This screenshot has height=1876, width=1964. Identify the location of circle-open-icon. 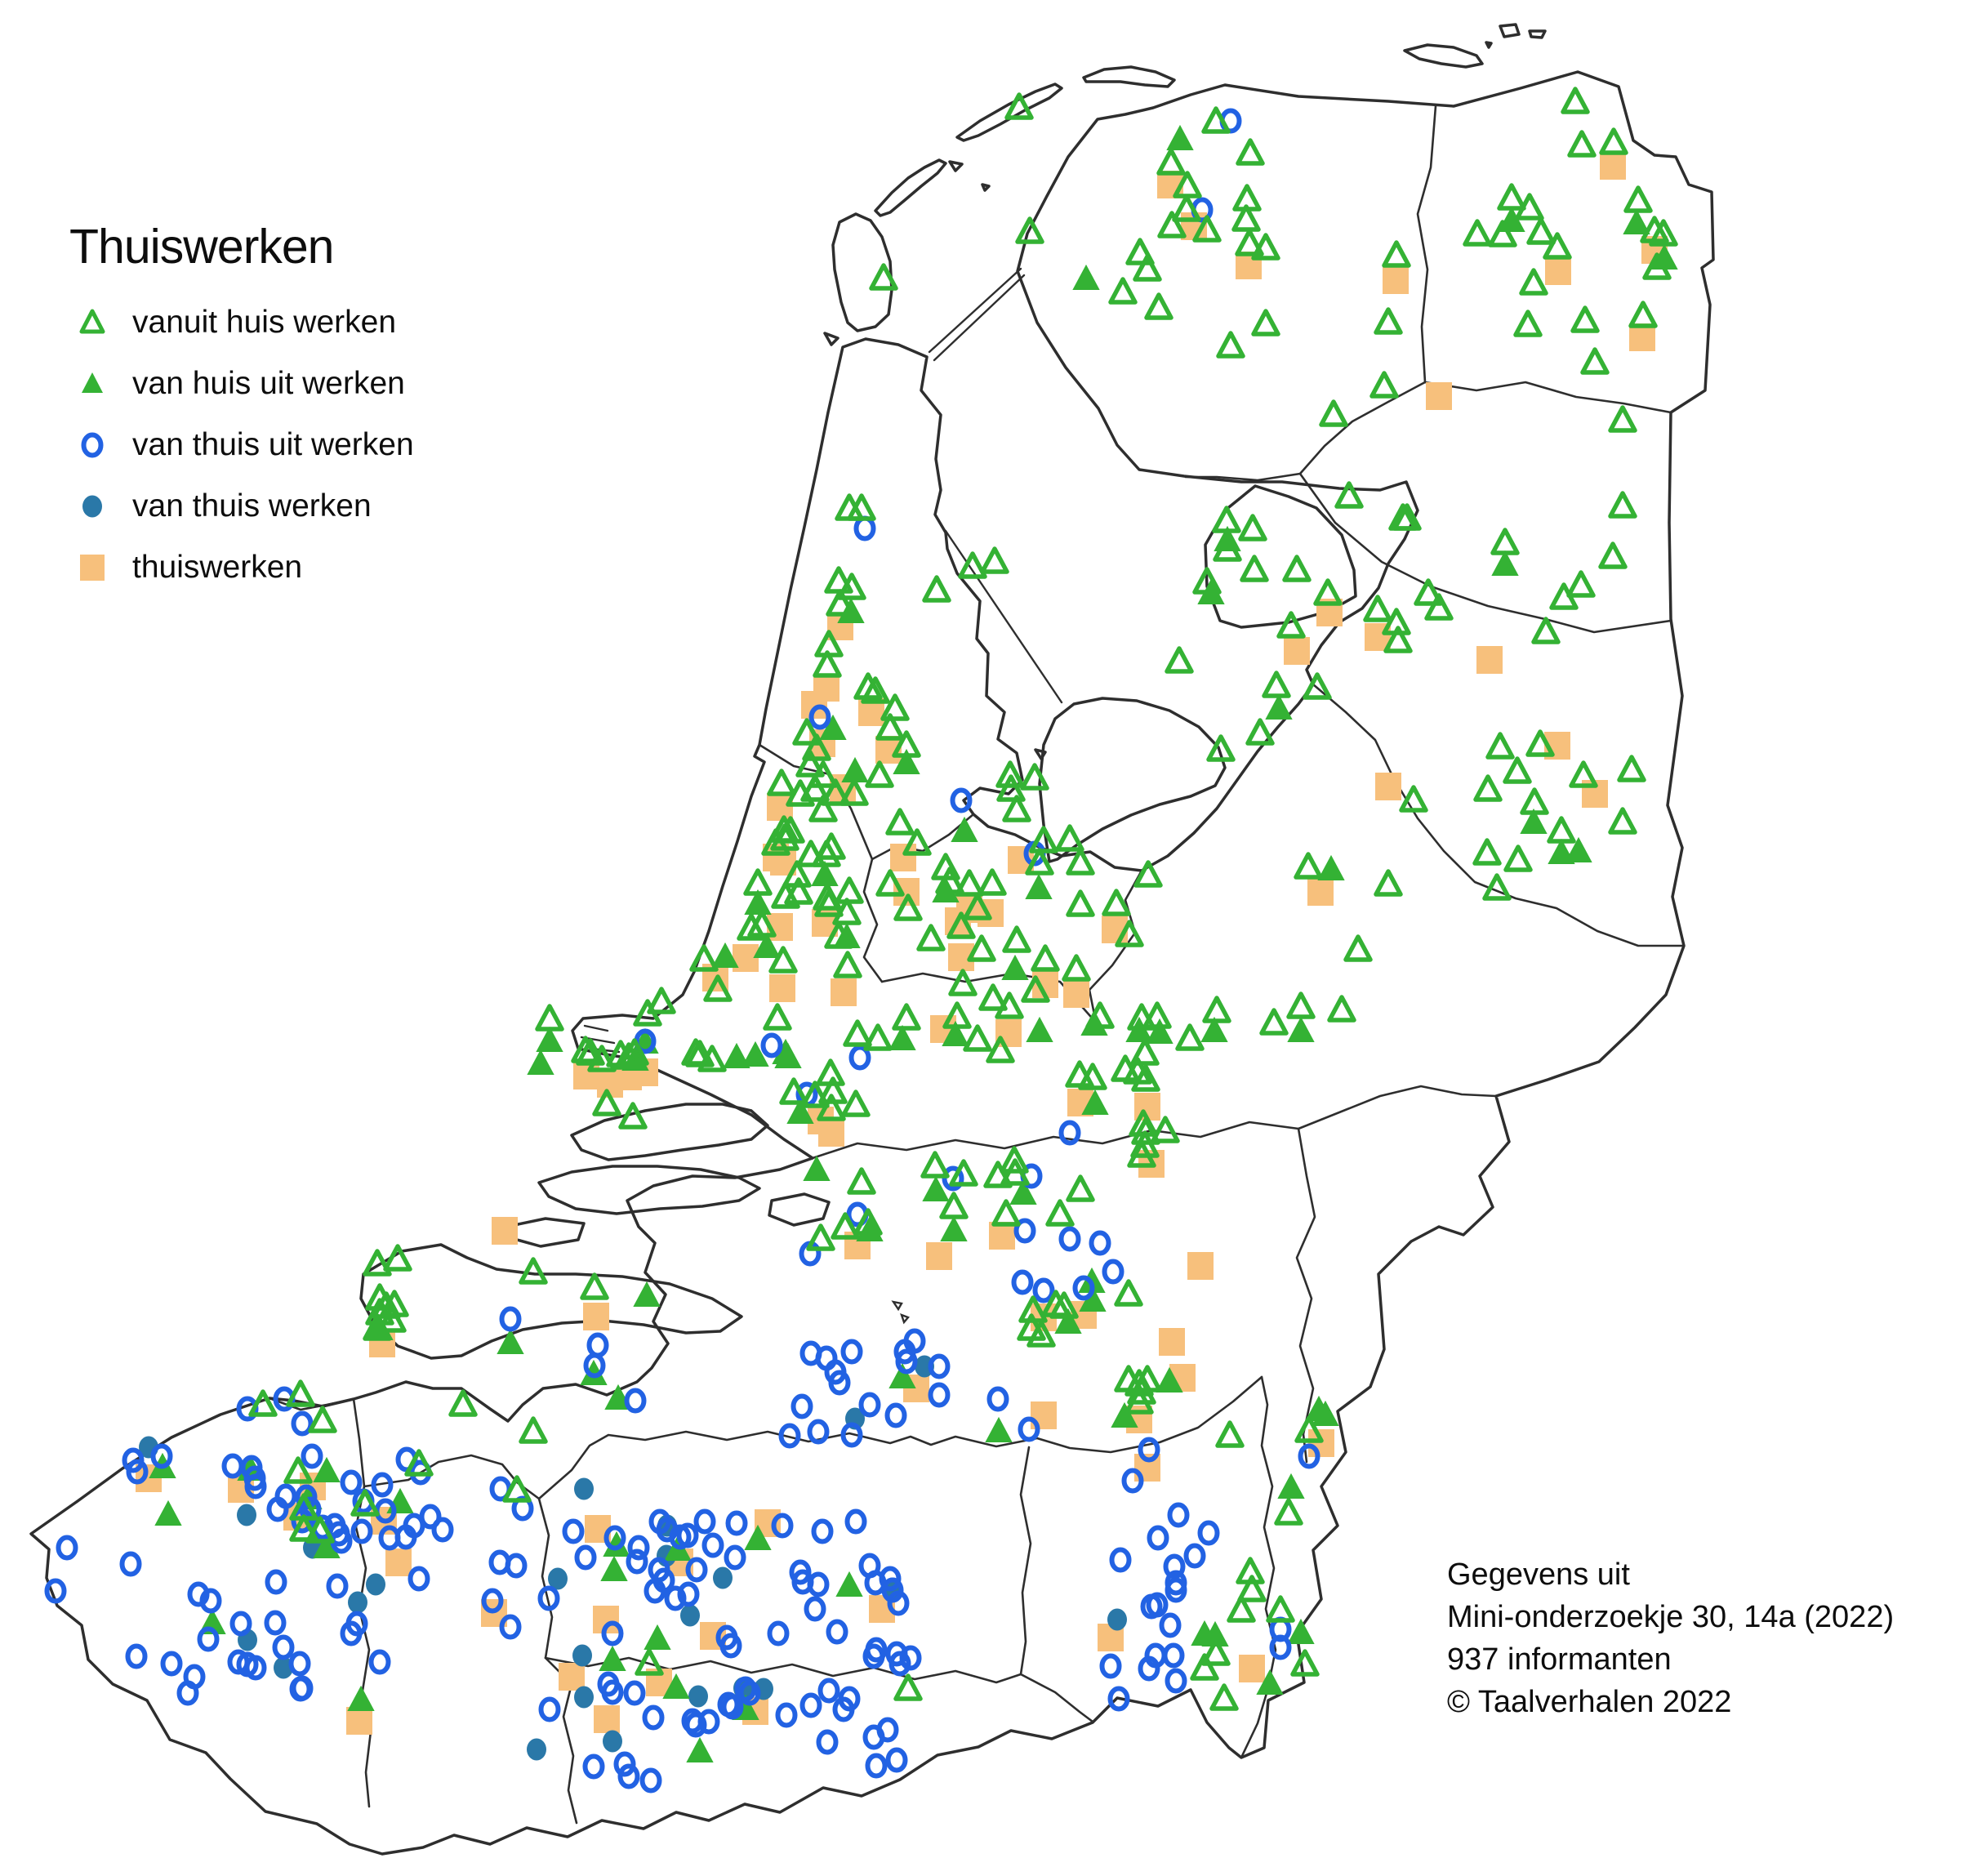
(93, 445).